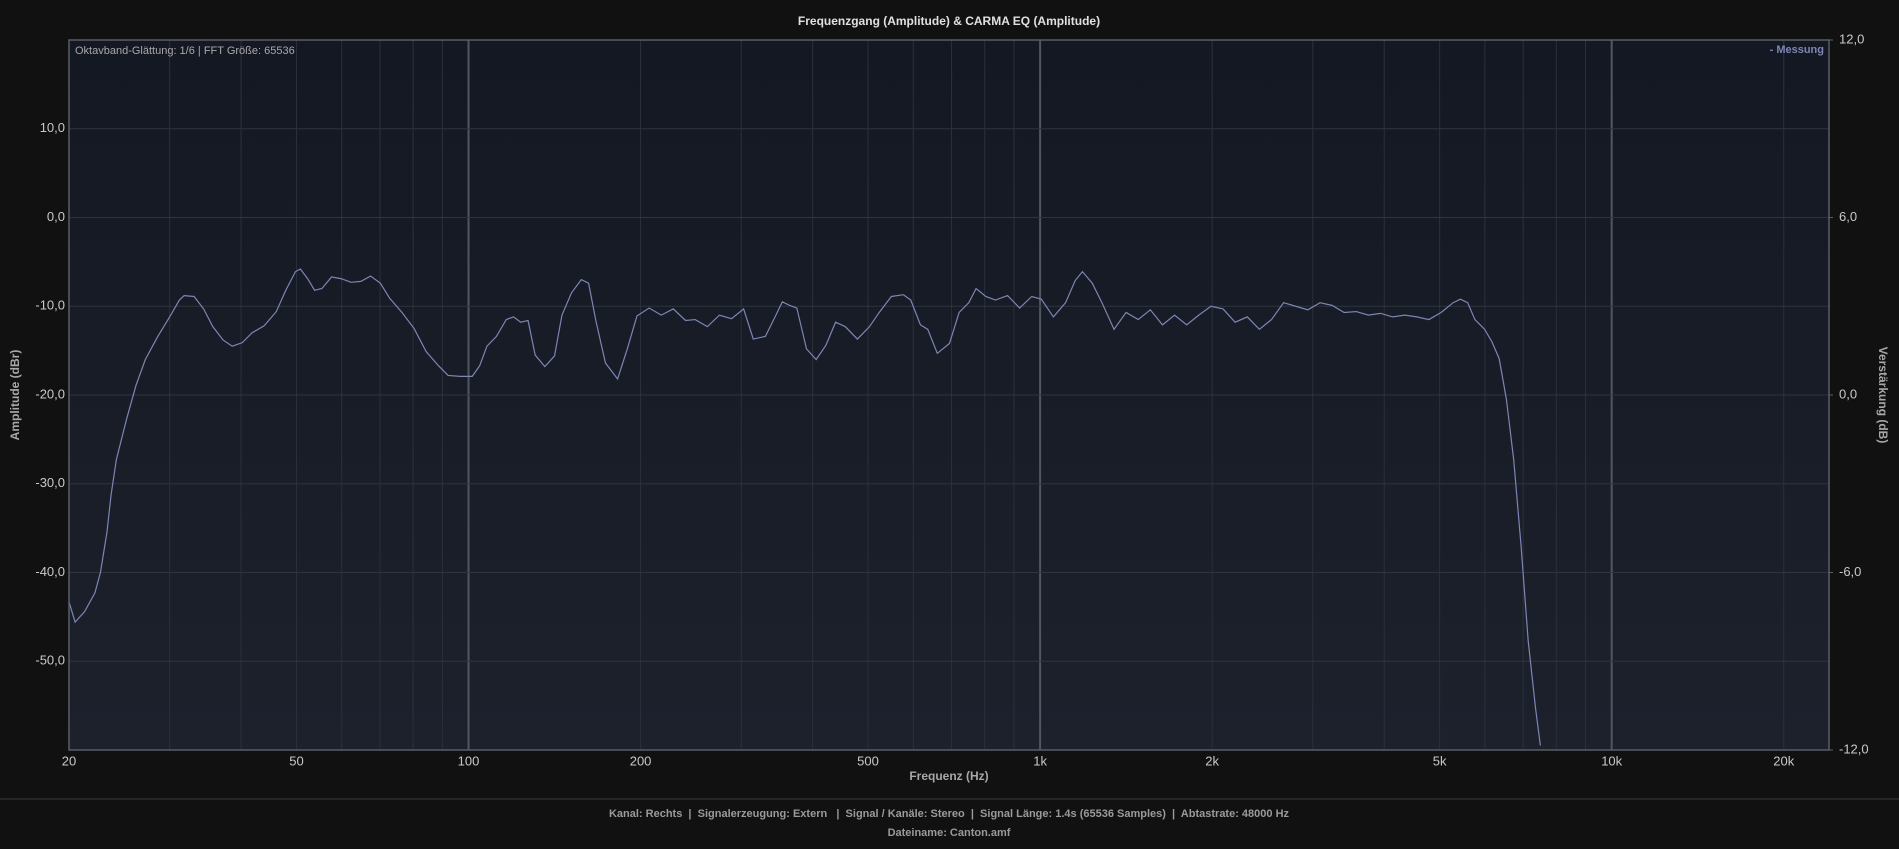 The height and width of the screenshot is (849, 1899). What do you see at coordinates (1440, 760) in the screenshot?
I see `x-tick-label: 5k` at bounding box center [1440, 760].